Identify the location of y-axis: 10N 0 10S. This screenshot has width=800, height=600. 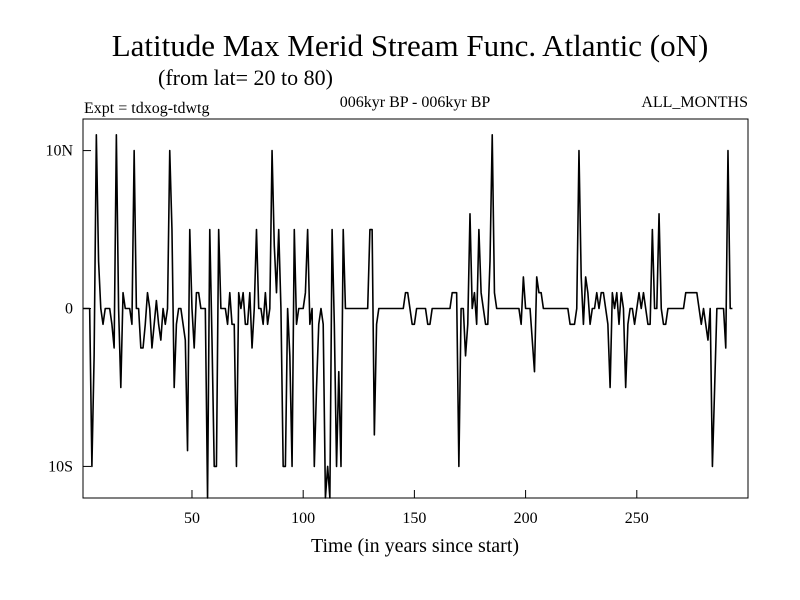
(68, 309).